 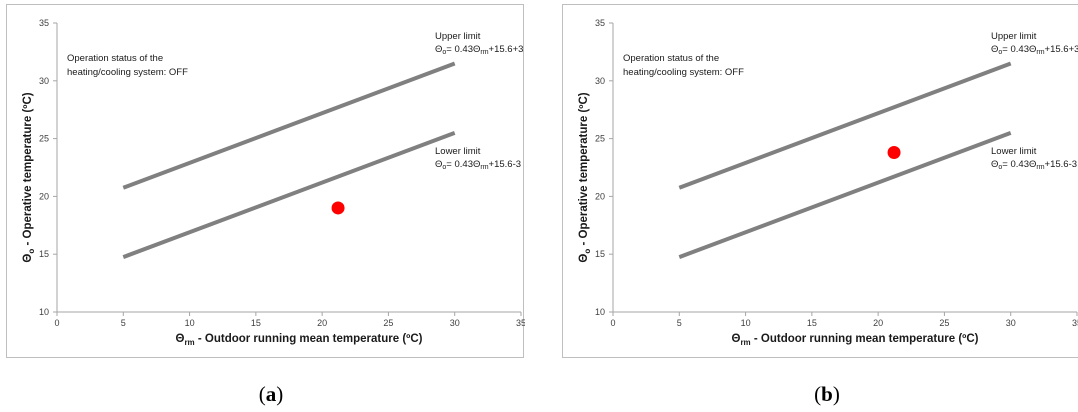 I want to click on caption-b: (b), so click(x=827, y=394).